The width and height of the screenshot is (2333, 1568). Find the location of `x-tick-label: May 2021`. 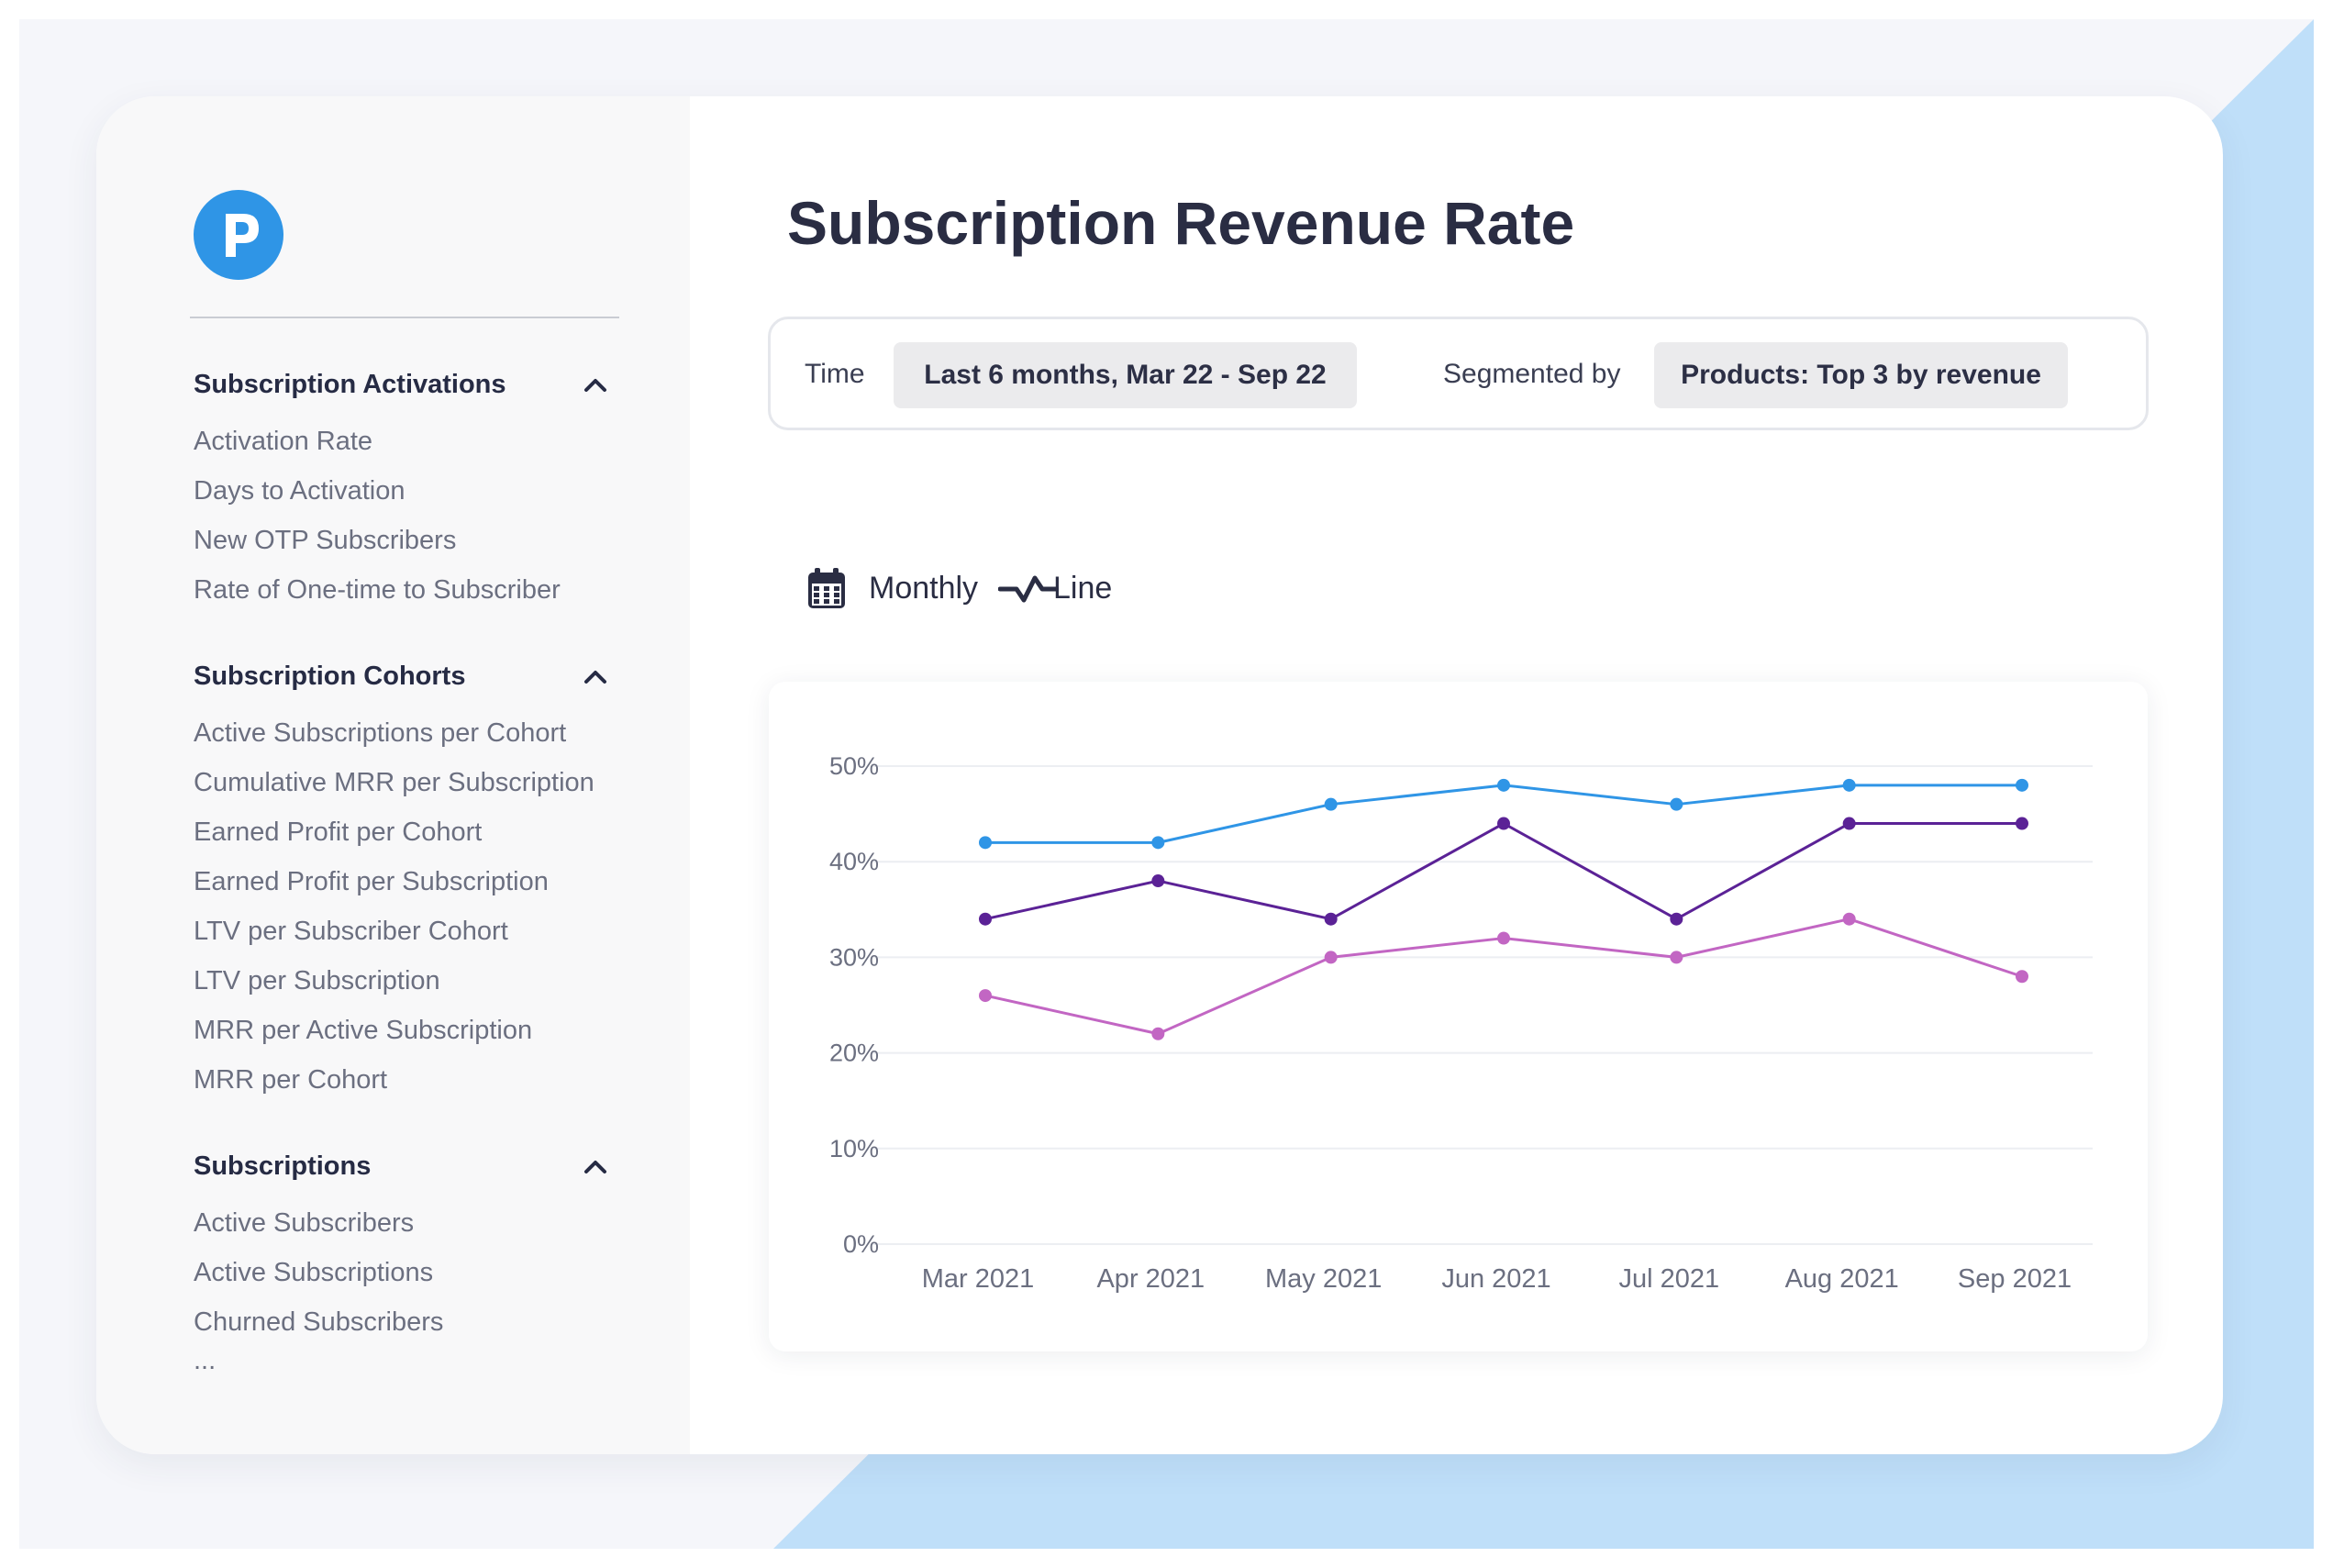

x-tick-label: May 2021 is located at coordinates (1323, 1279).